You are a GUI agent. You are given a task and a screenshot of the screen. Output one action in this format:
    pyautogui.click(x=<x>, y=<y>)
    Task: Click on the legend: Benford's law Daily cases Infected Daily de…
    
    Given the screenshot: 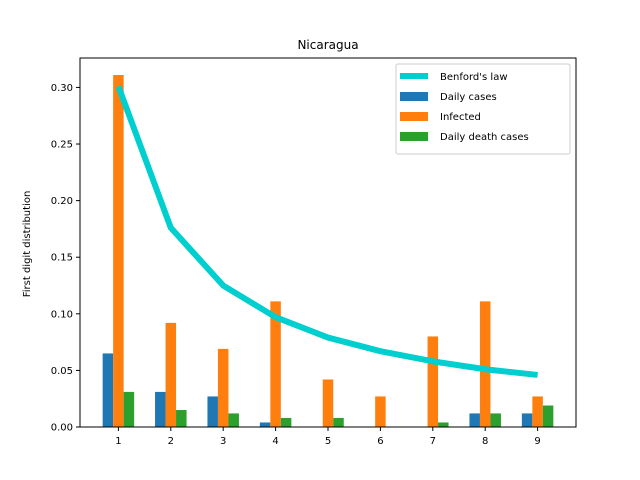 What is the action you would take?
    pyautogui.click(x=483, y=109)
    